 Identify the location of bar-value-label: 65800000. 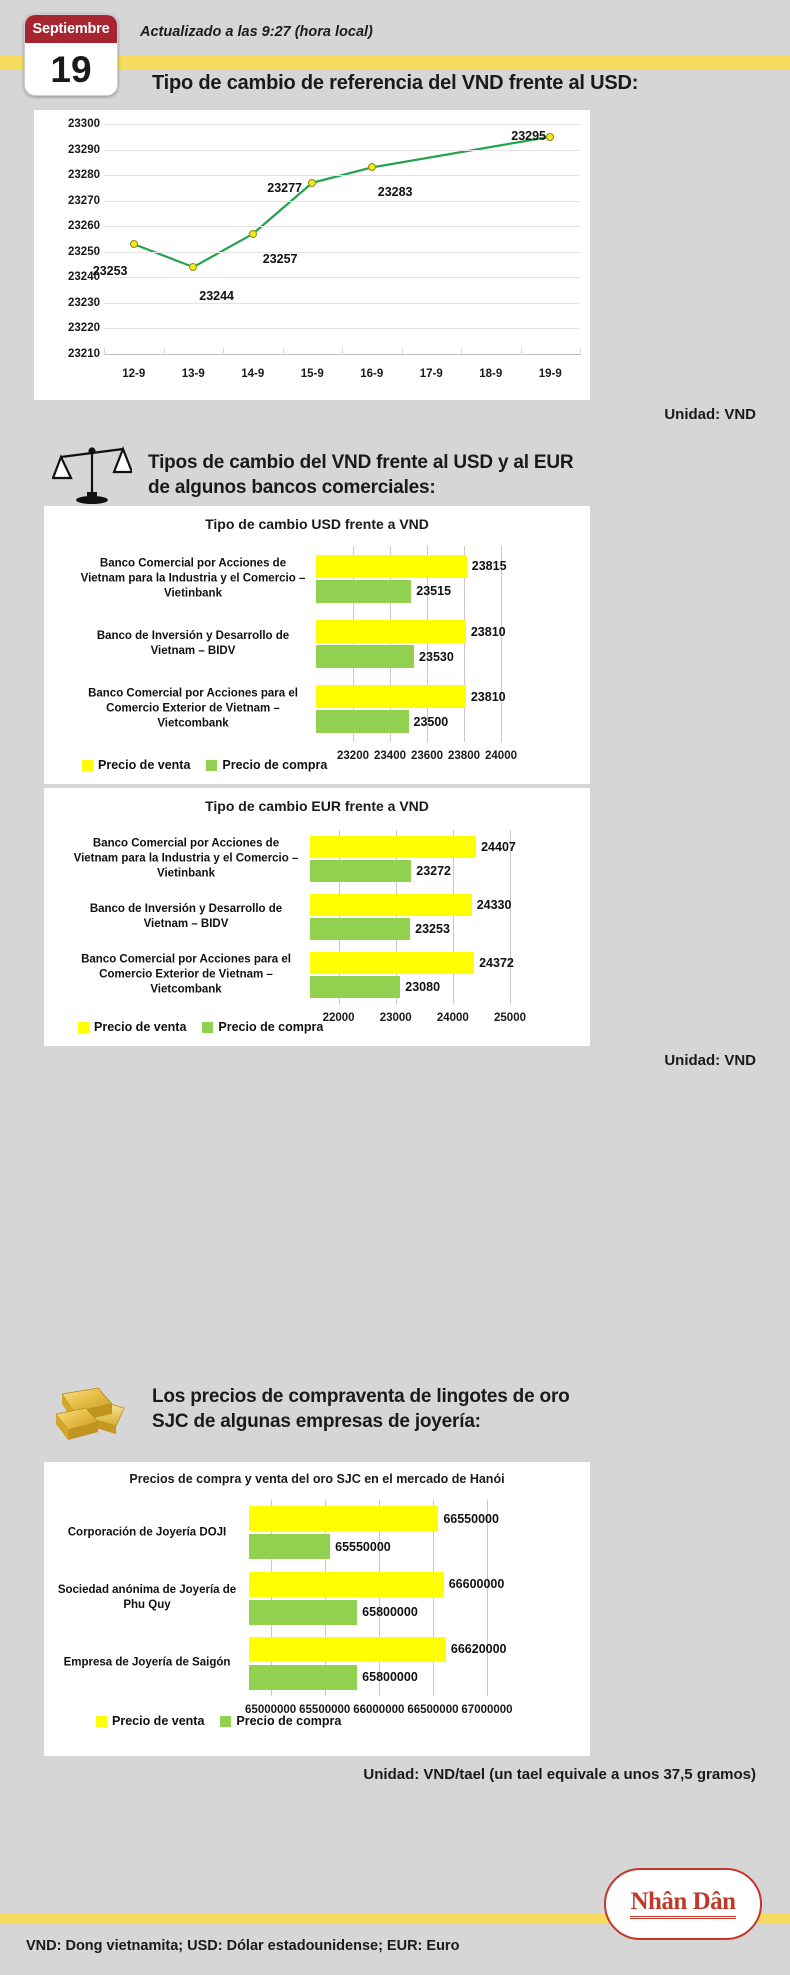
(390, 1612).